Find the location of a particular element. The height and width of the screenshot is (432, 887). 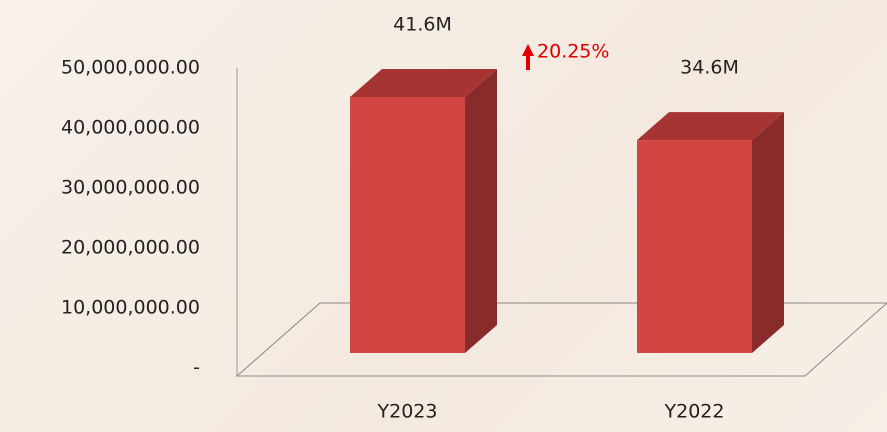

value-label: 41.6M is located at coordinates (422, 24).